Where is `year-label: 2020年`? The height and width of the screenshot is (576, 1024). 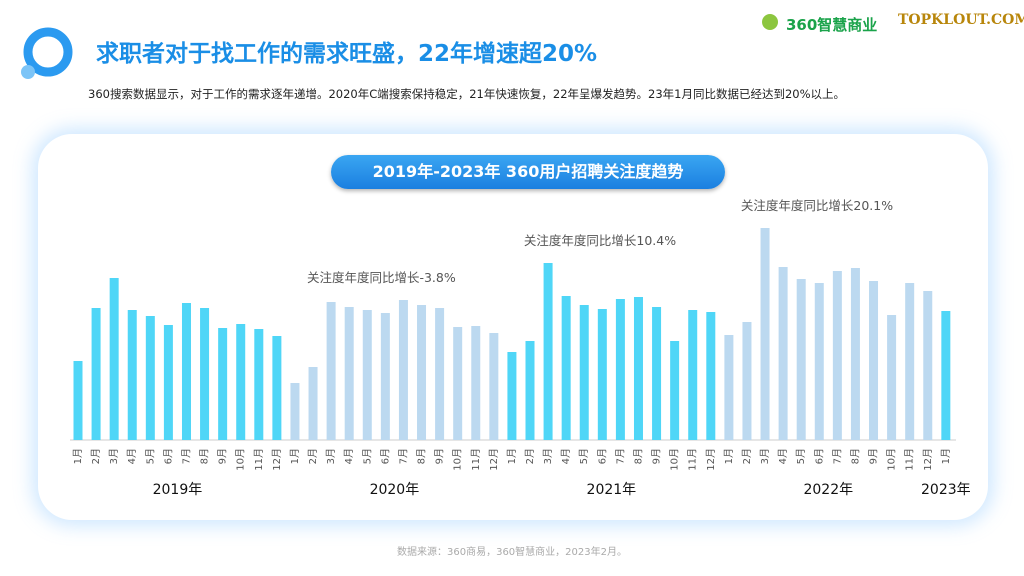
year-label: 2020年 is located at coordinates (395, 490).